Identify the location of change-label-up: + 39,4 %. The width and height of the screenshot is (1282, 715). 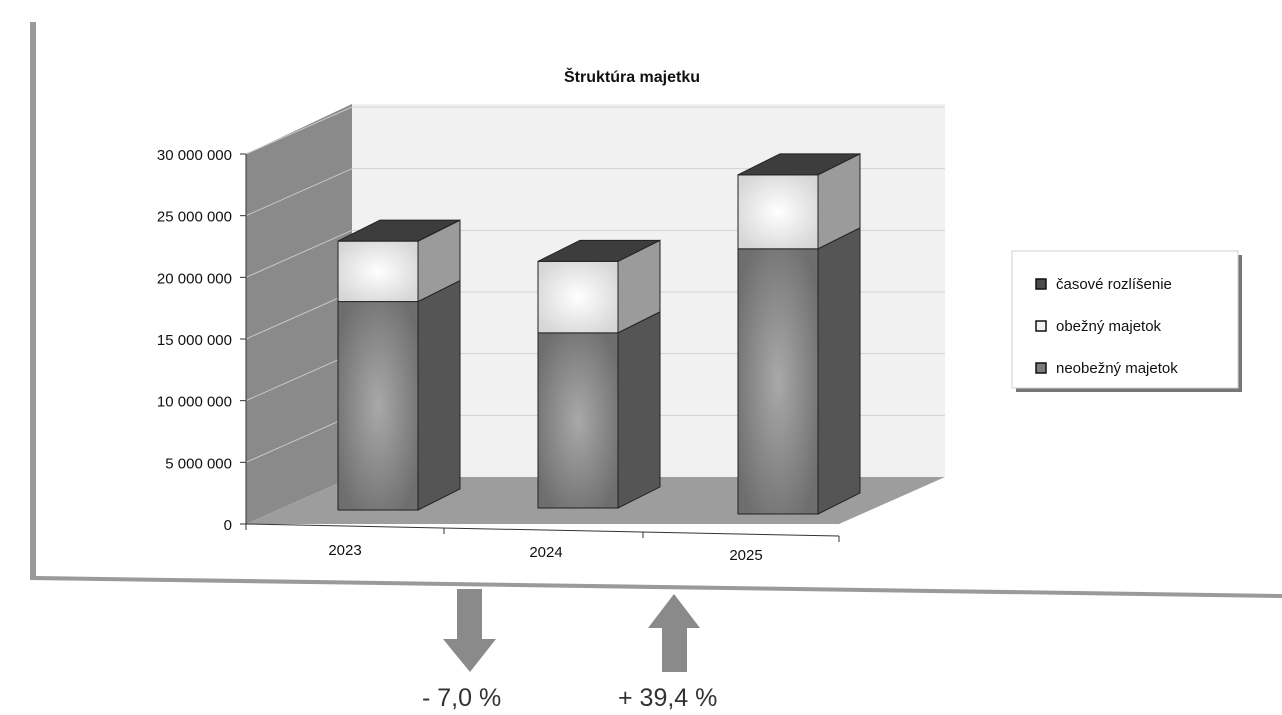
(668, 698).